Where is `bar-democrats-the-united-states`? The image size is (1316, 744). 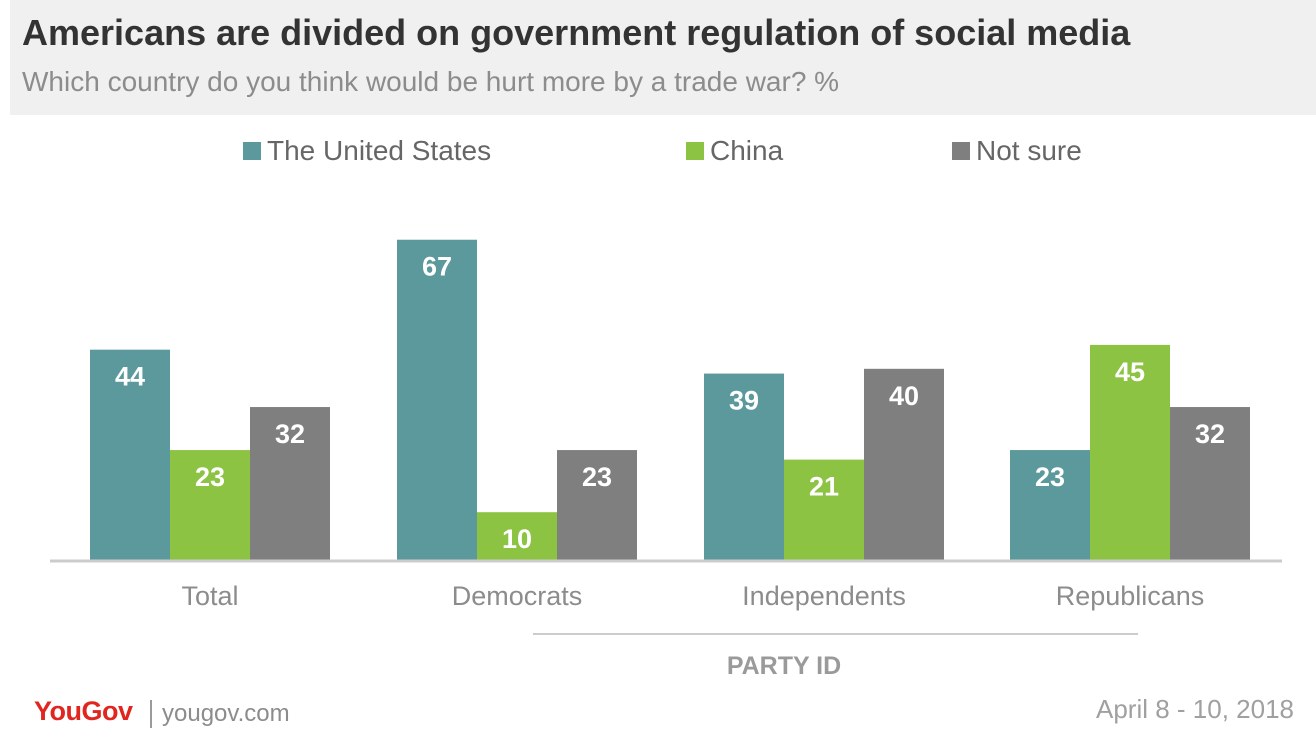 bar-democrats-the-united-states is located at coordinates (437, 400).